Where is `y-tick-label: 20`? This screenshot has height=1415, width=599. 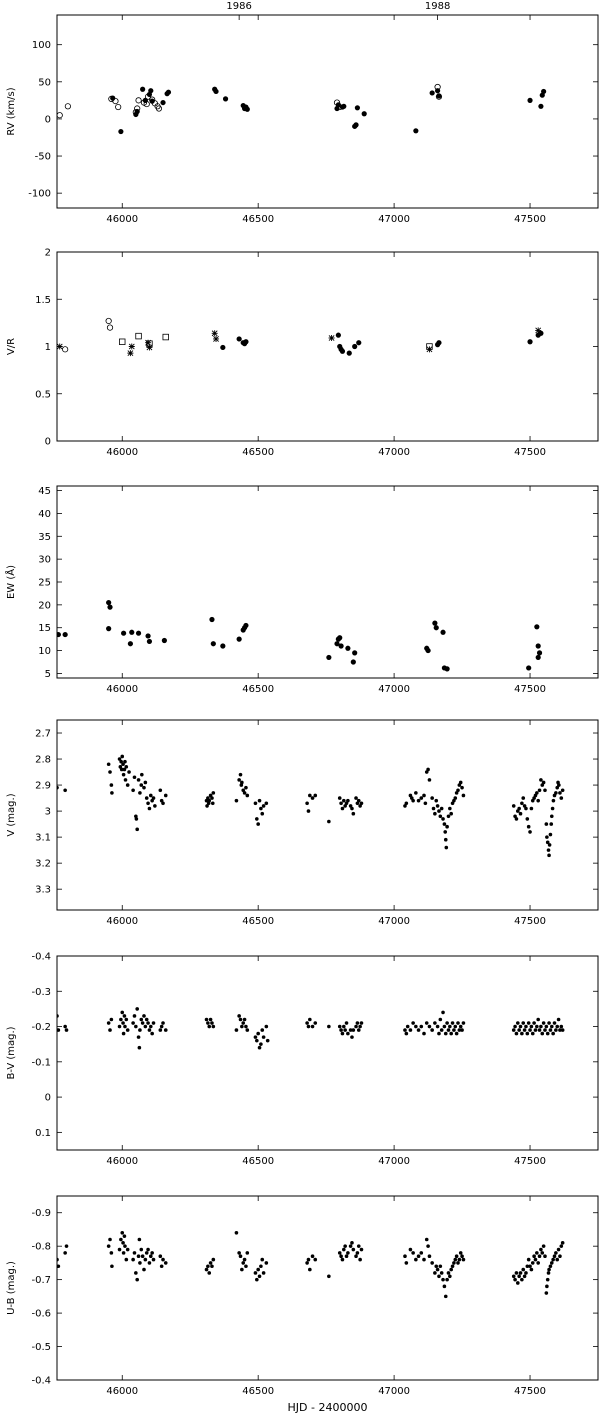 y-tick-label: 20 is located at coordinates (44, 605).